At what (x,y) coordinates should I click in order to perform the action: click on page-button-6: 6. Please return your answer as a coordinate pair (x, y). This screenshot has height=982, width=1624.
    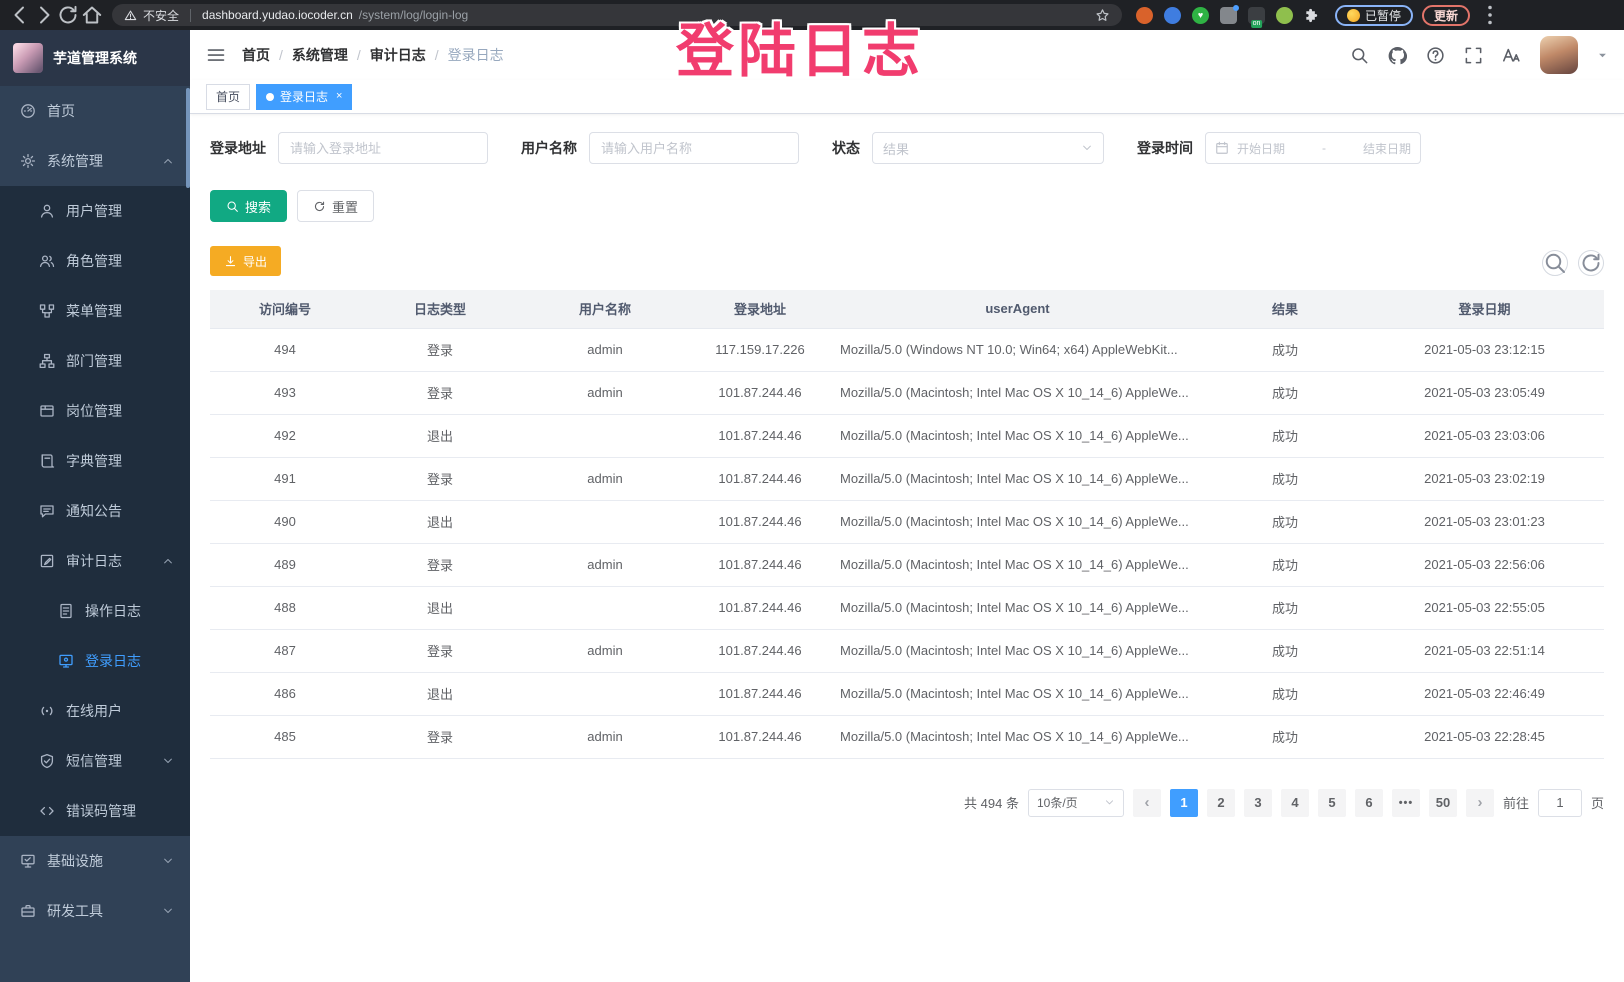
    Looking at the image, I should click on (1368, 802).